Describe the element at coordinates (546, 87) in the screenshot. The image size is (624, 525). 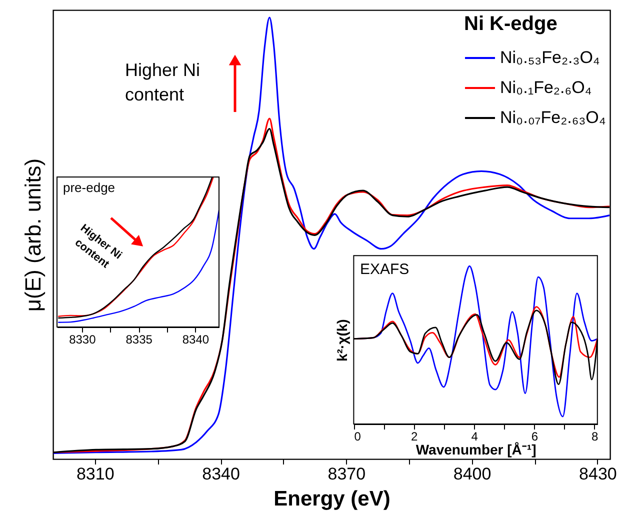
I see `legend-label: Ni₀.₁Fe₂.₆O₄` at that location.